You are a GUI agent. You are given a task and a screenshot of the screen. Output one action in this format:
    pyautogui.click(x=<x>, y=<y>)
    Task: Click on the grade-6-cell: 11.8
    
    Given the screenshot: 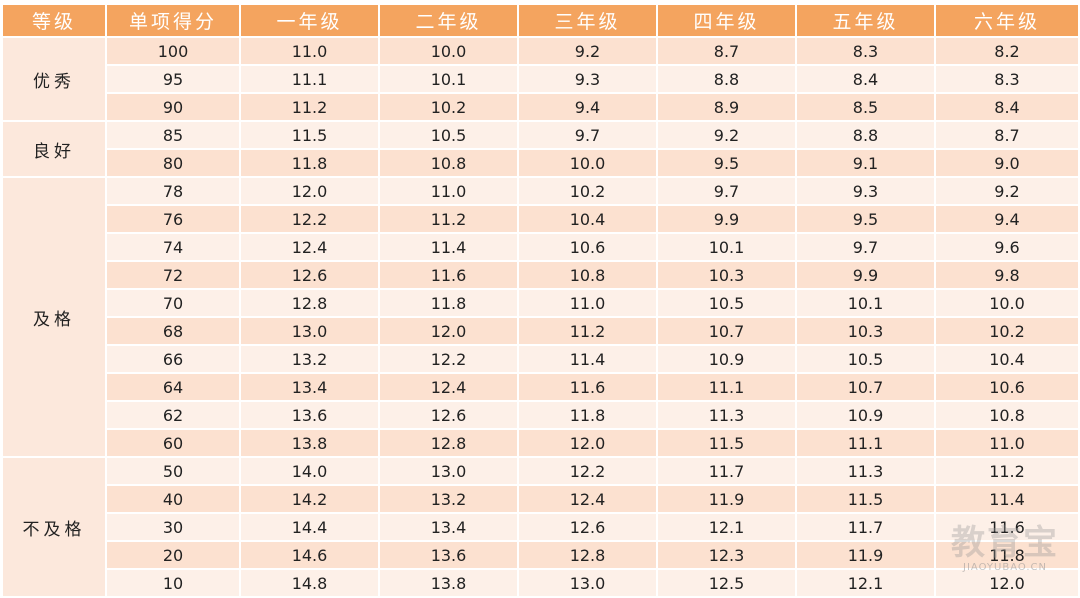 What is the action you would take?
    pyautogui.click(x=1007, y=555)
    